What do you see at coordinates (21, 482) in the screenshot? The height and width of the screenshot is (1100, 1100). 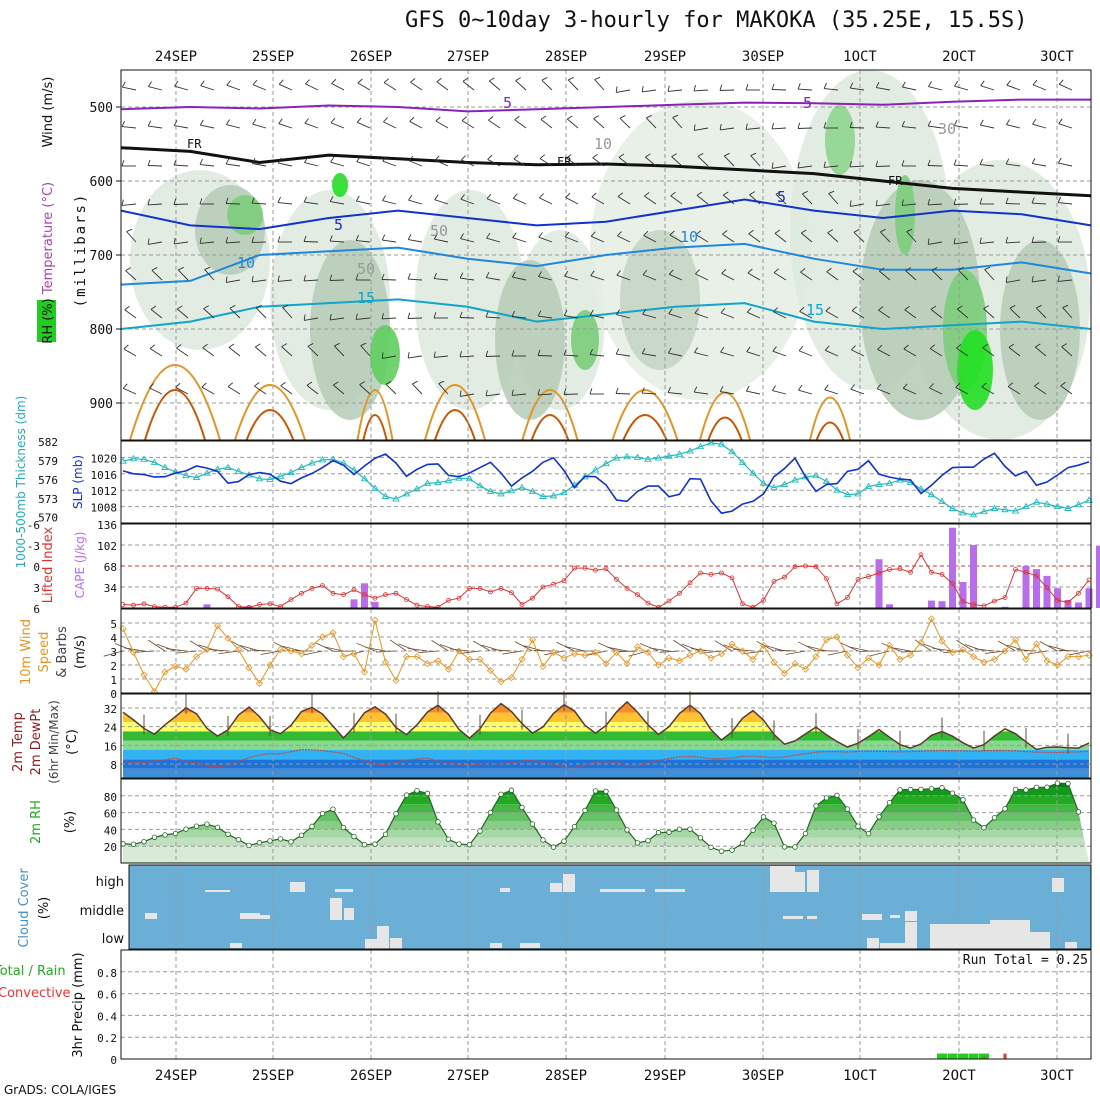 I see `thickness-ylabel-group: 1000-500mb Thickness (dm)` at bounding box center [21, 482].